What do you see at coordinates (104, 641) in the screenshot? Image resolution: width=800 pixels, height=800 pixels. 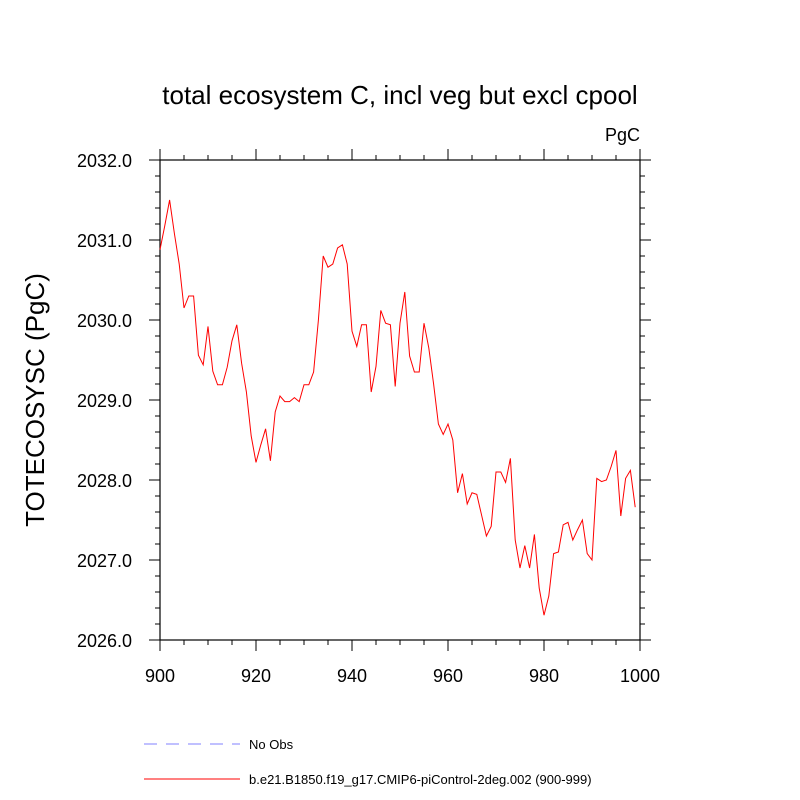 I see `y-tick-label: 2026.0` at bounding box center [104, 641].